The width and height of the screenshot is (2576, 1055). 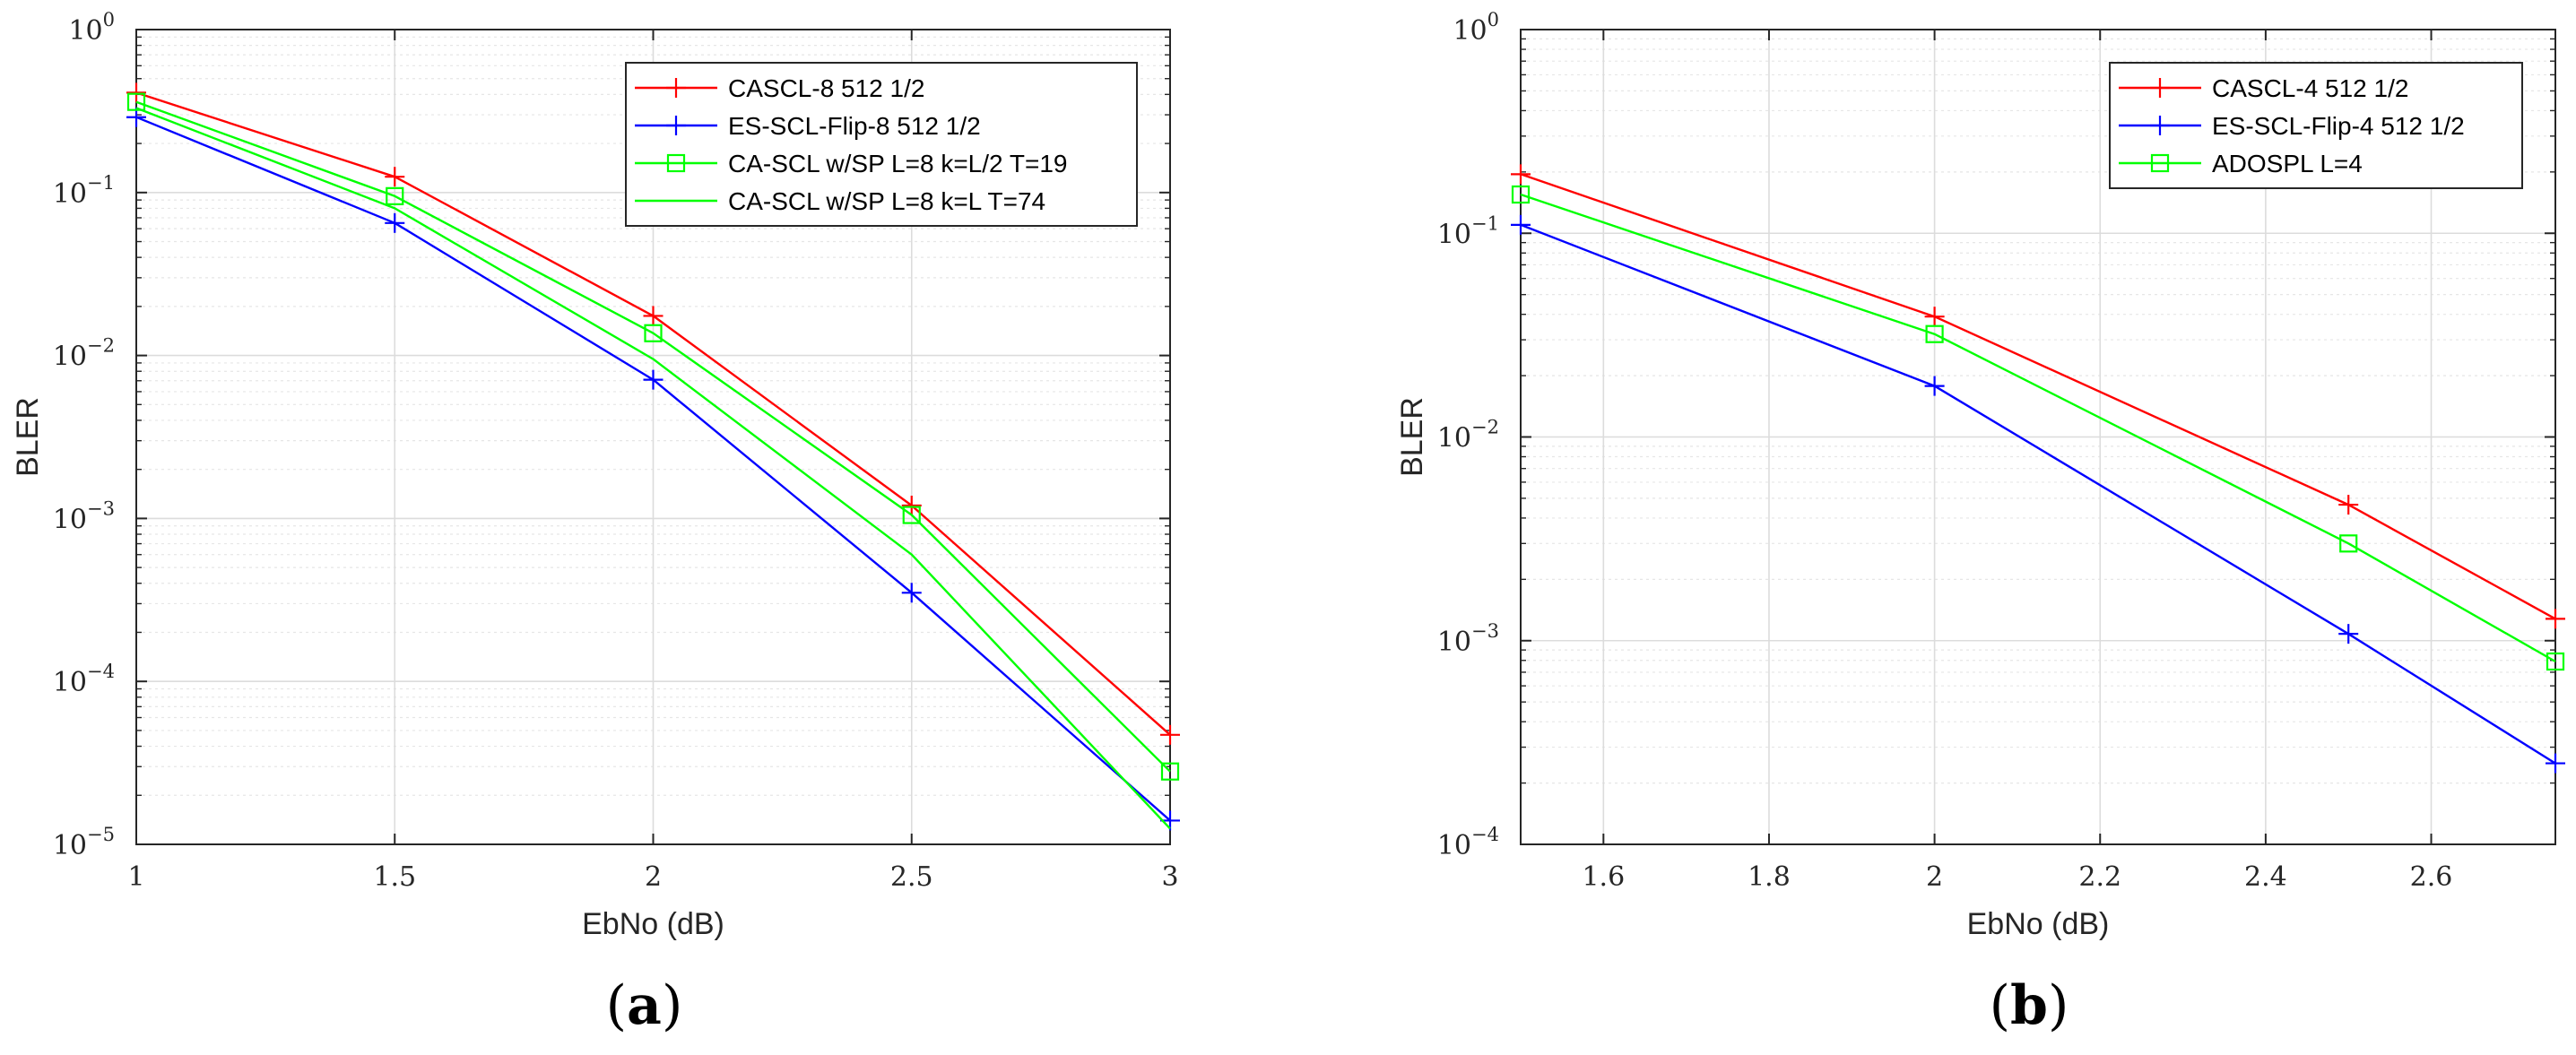 What do you see at coordinates (101, 834) in the screenshot?
I see `y-tick-exponent: −5` at bounding box center [101, 834].